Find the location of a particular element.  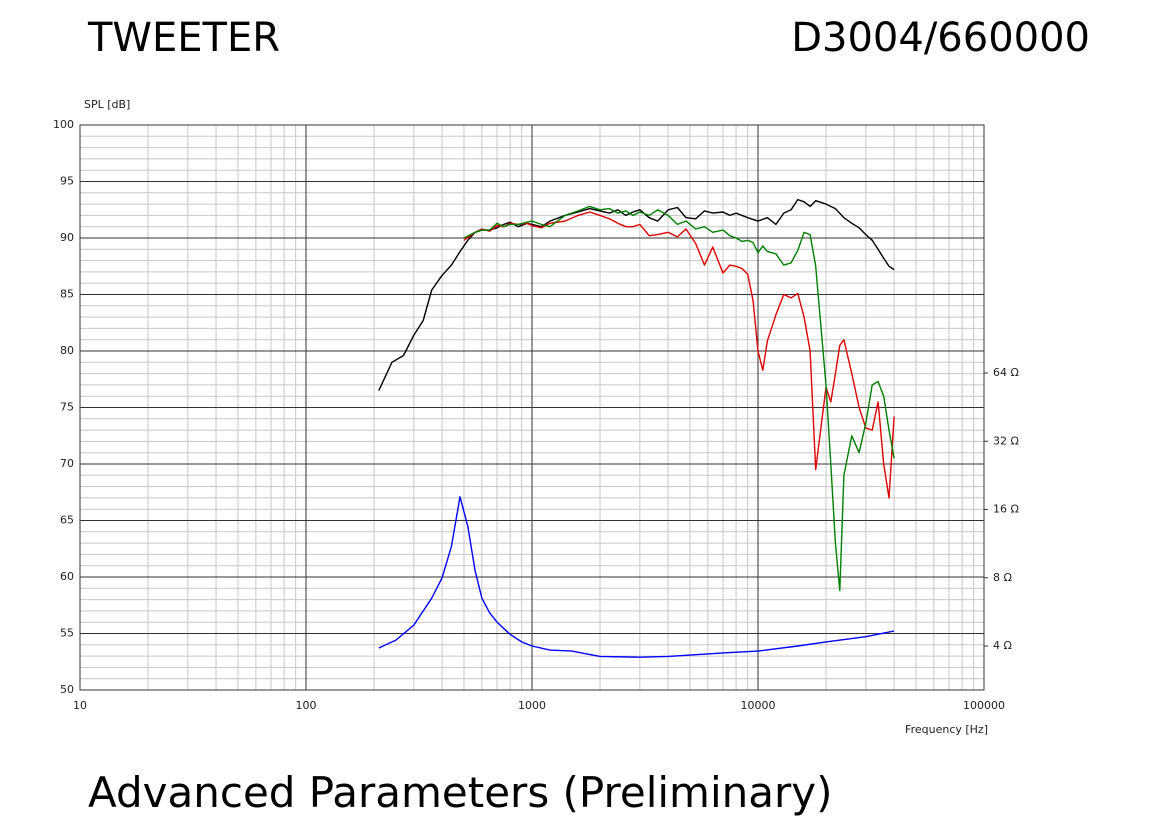

y2-tick-label: 8 Ω is located at coordinates (1002, 577).